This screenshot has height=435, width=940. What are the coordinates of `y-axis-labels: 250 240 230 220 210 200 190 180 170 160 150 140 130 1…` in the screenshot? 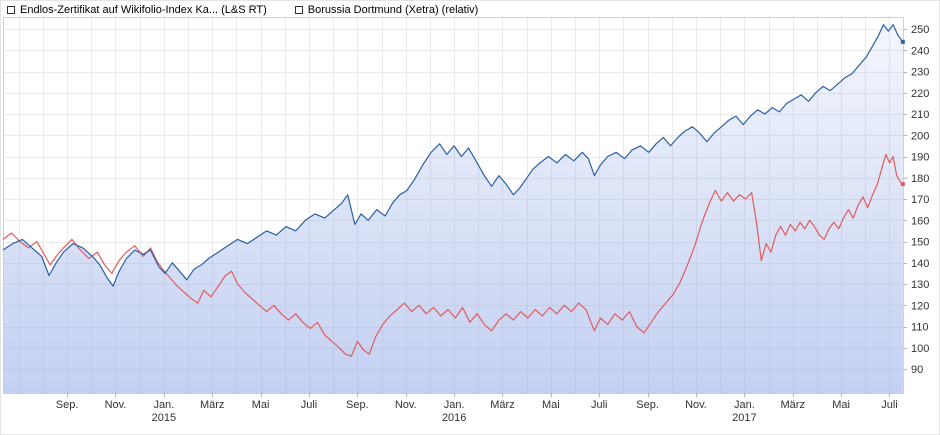 It's located at (916, 200).